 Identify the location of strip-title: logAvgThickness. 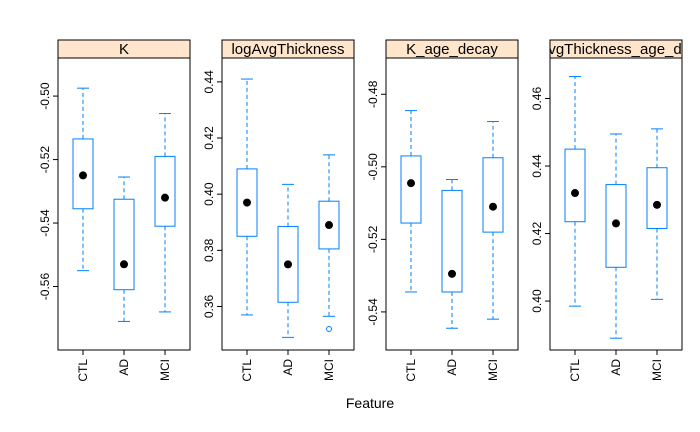
(287, 49).